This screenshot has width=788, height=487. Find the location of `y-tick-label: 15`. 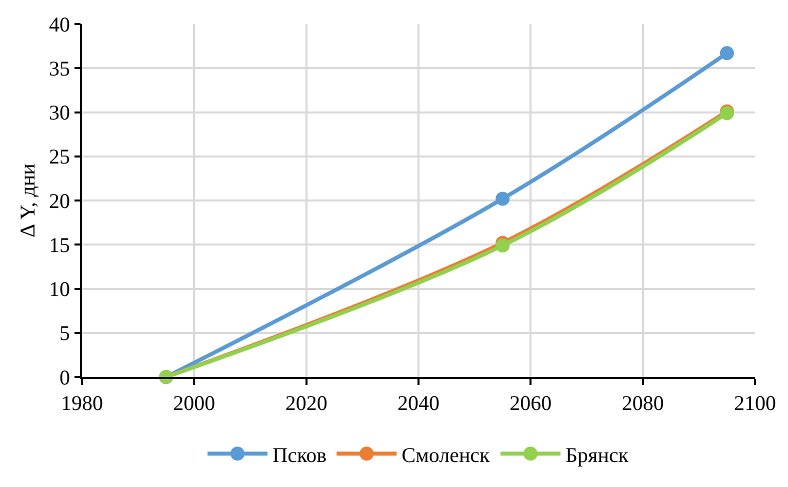

y-tick-label: 15 is located at coordinates (59, 244).